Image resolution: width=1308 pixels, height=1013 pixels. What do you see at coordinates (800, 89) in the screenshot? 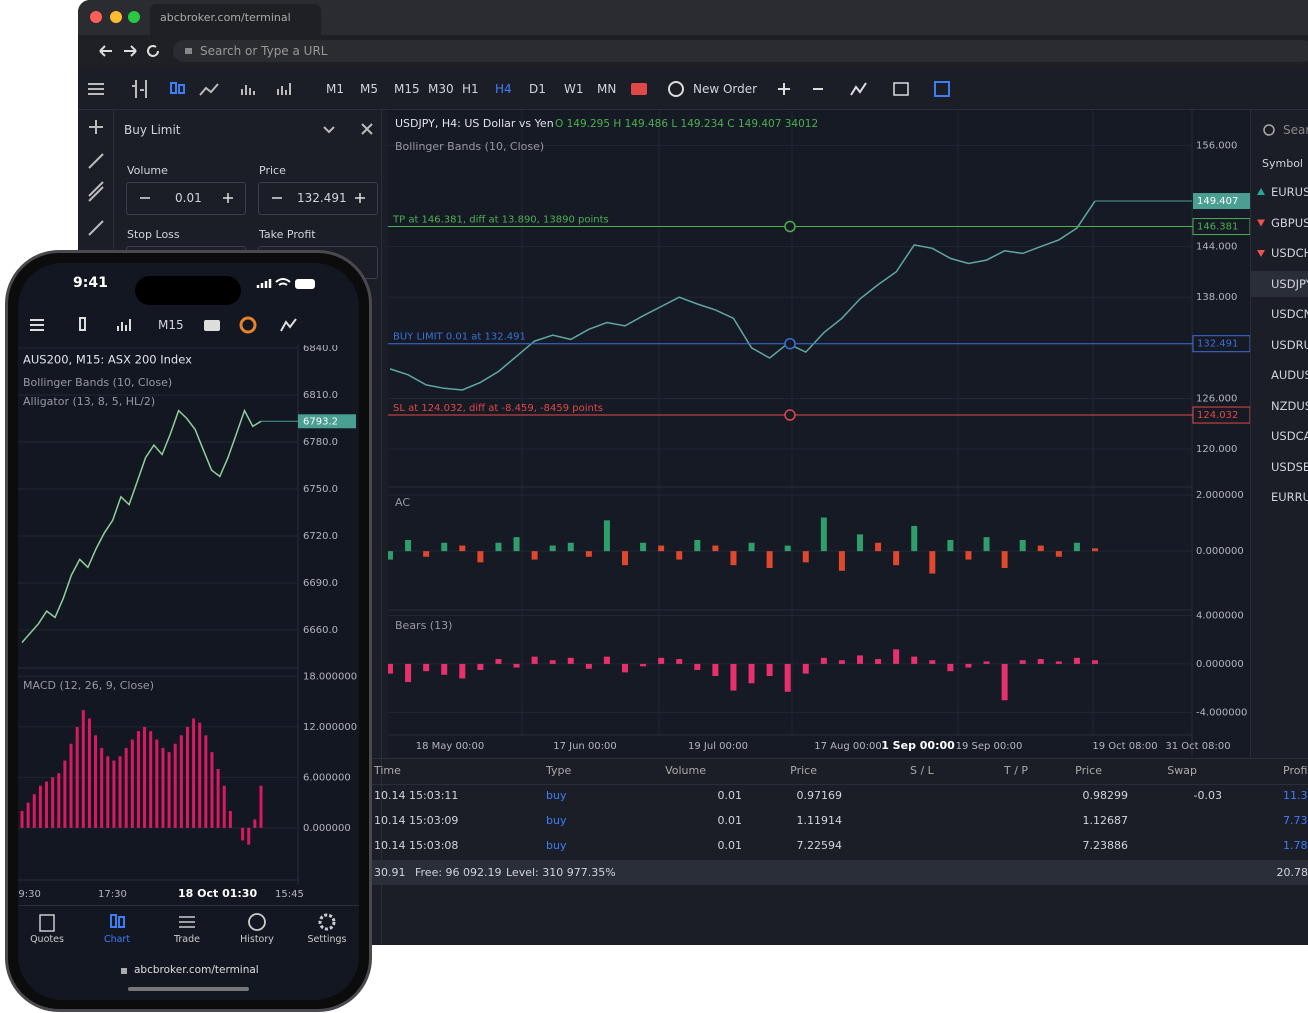
I see `zoom-icons` at bounding box center [800, 89].